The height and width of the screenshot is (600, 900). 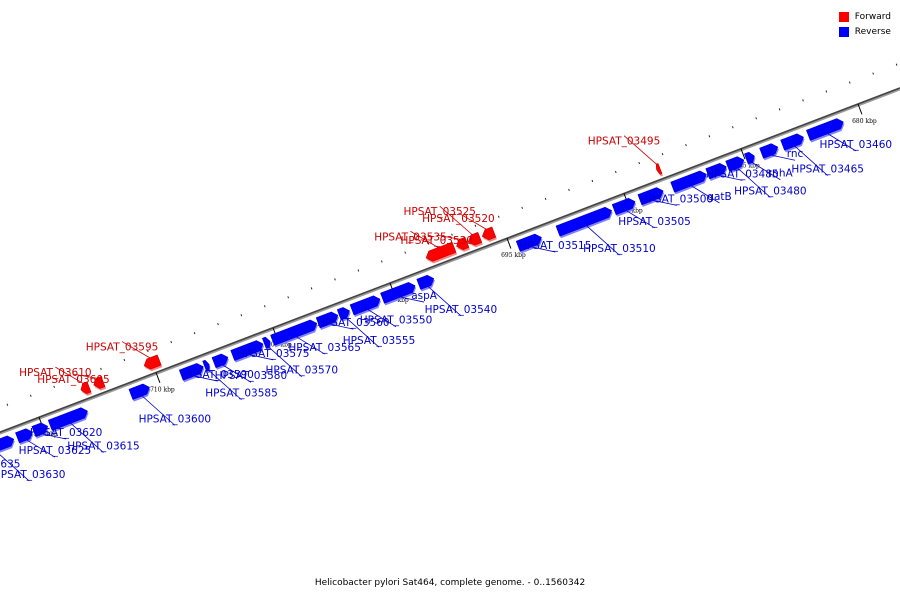 I want to click on gene-label: HPSAT_03530, so click(x=436, y=241).